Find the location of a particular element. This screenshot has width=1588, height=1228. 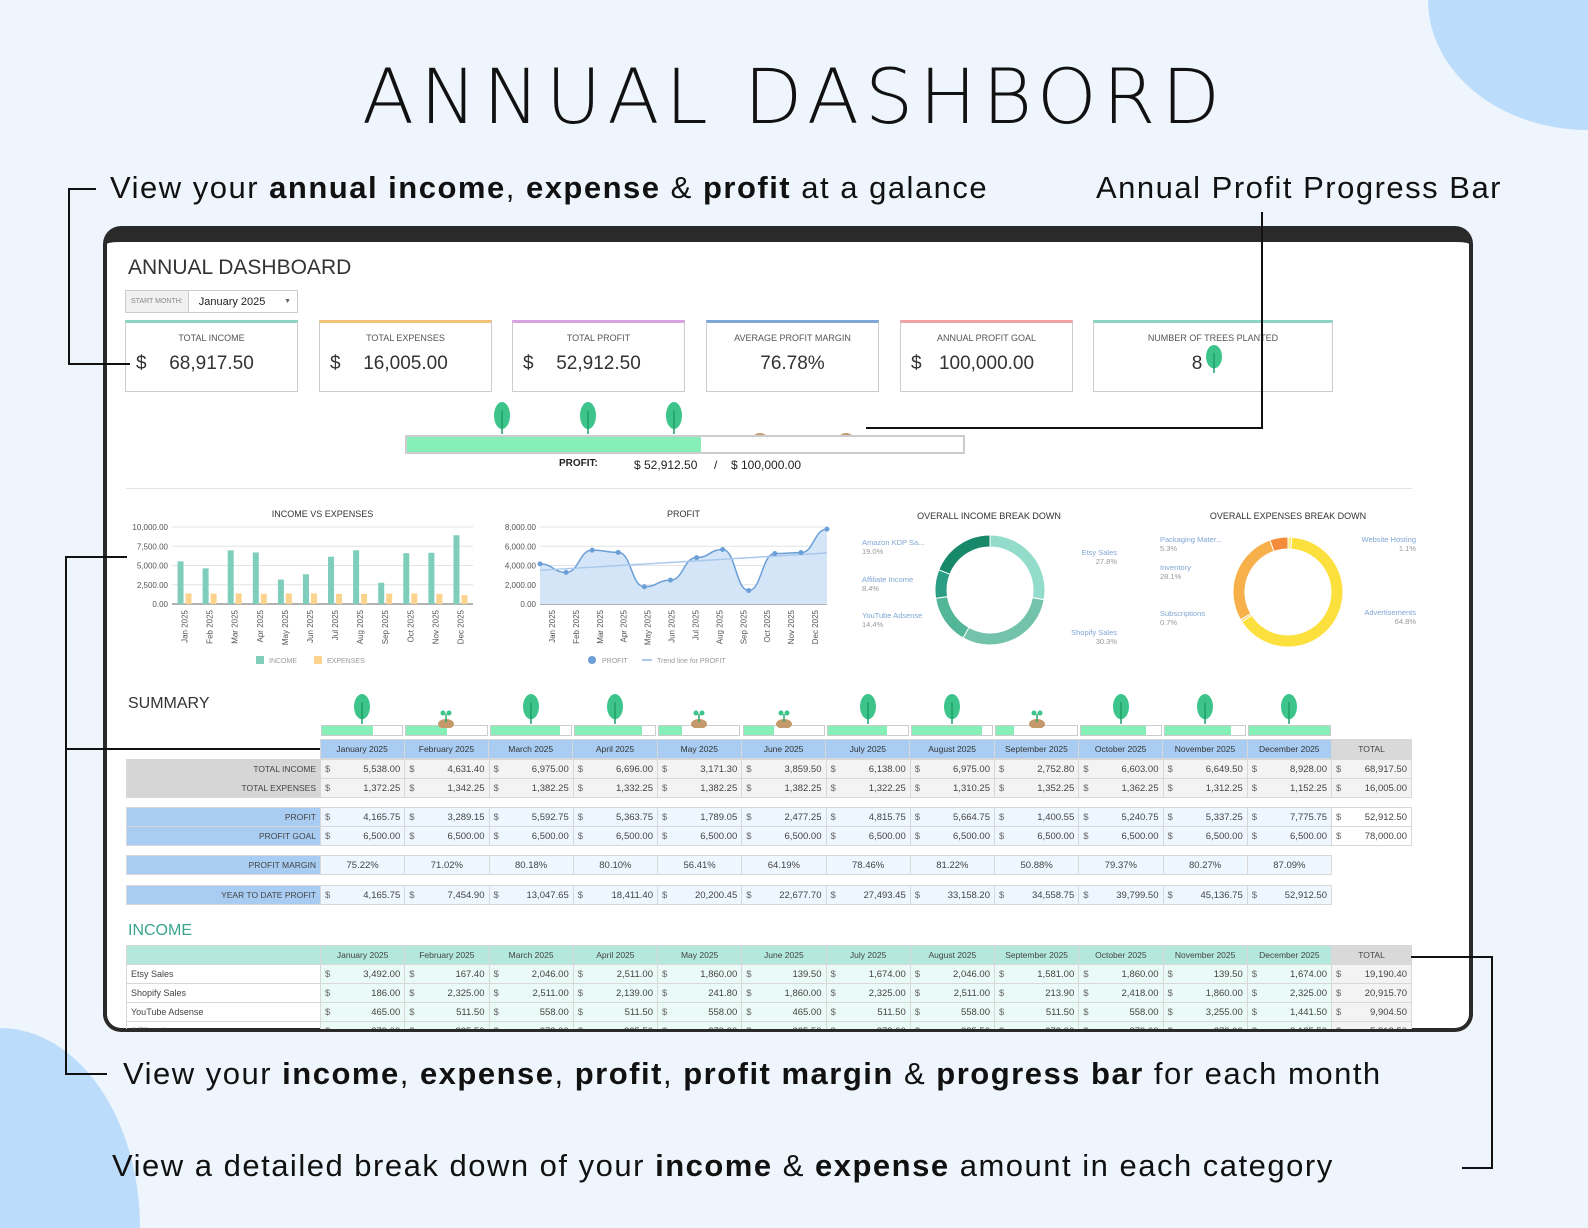

cell-value: 5,664.75 is located at coordinates (971, 817).